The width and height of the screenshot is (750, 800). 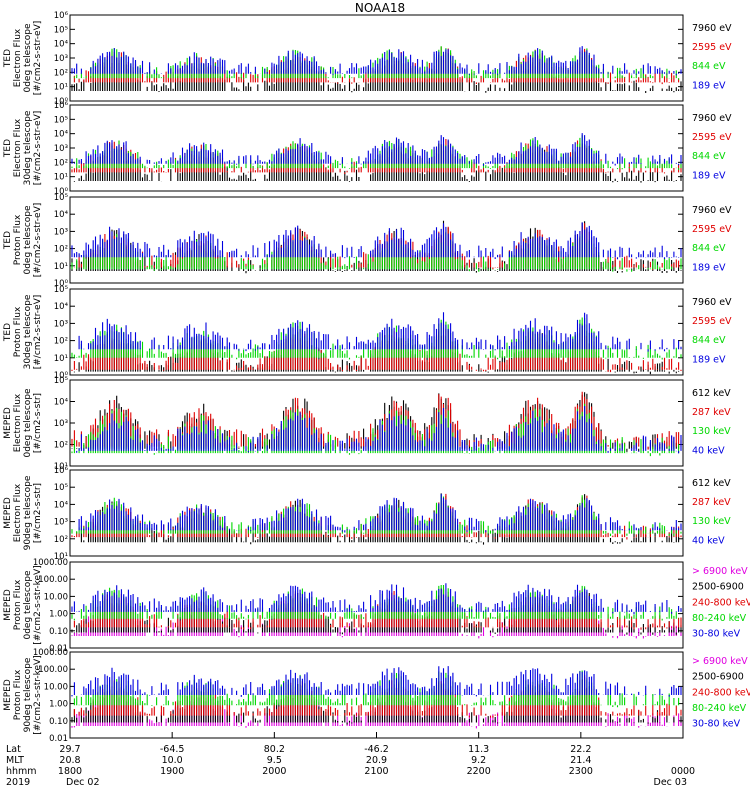 I want to click on x-row-label: MLT, so click(x=15, y=760).